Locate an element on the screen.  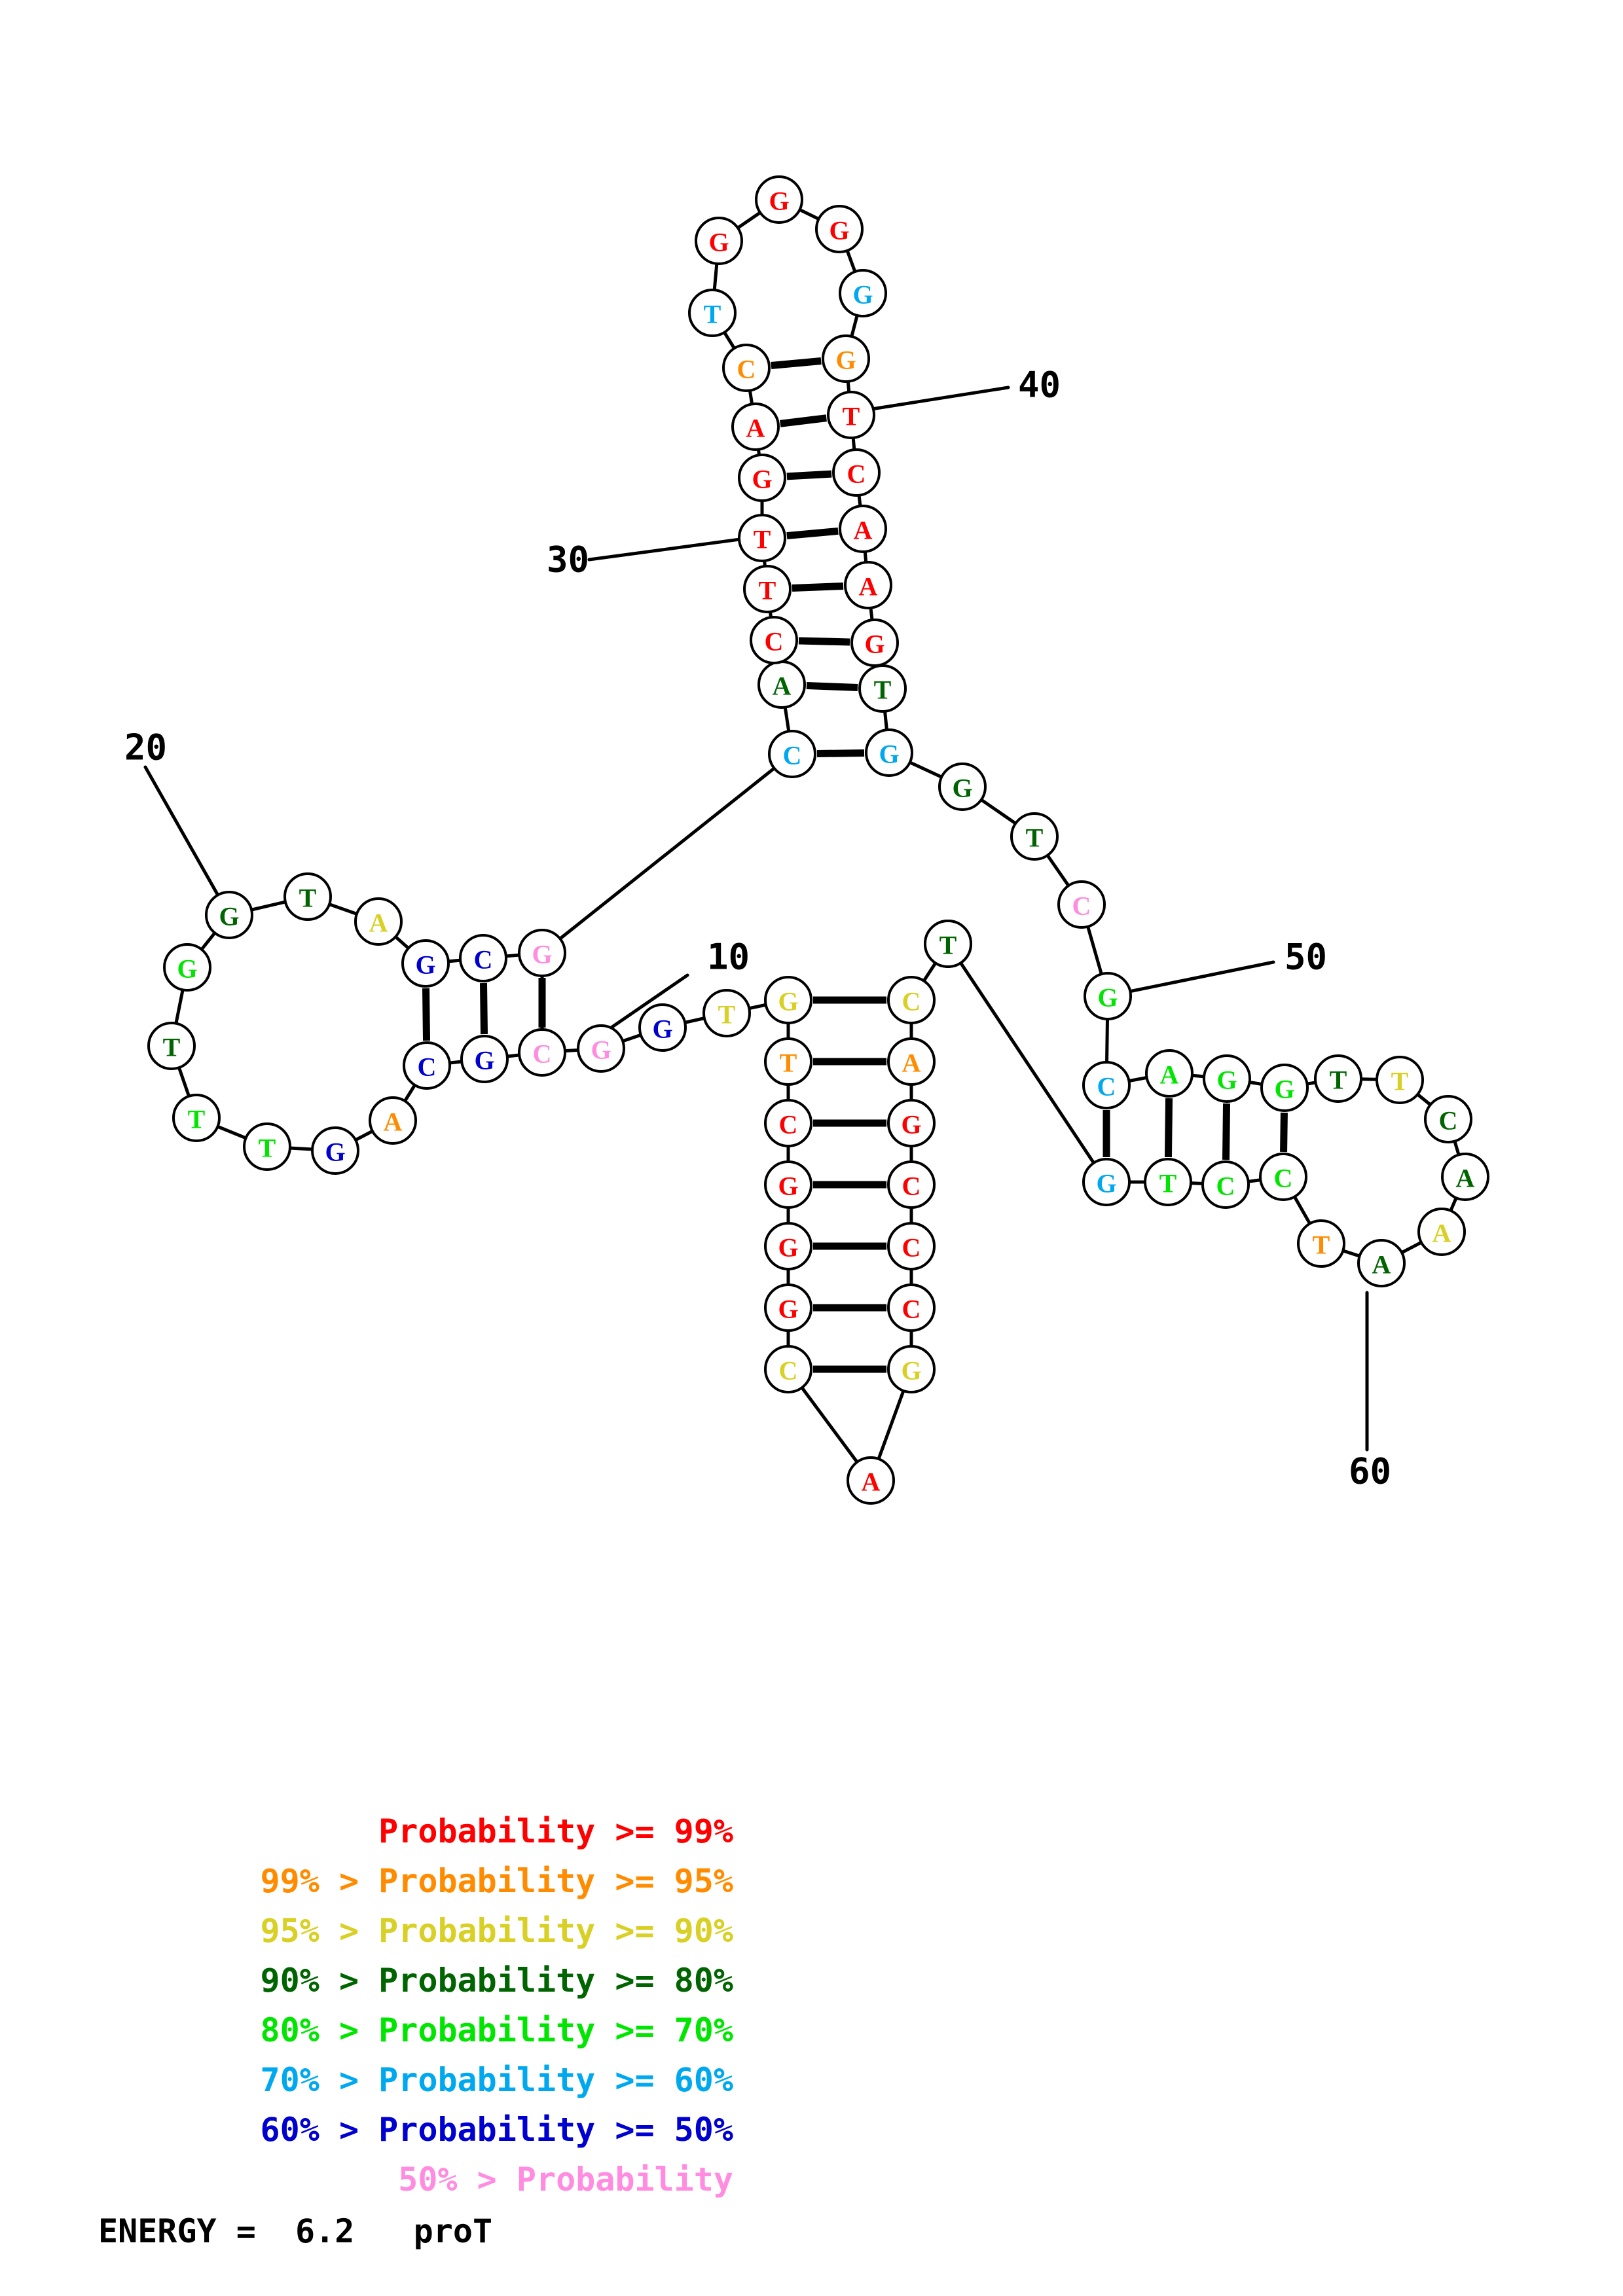
legend-item-0: Probability >= 99% is located at coordinates (555, 1831).